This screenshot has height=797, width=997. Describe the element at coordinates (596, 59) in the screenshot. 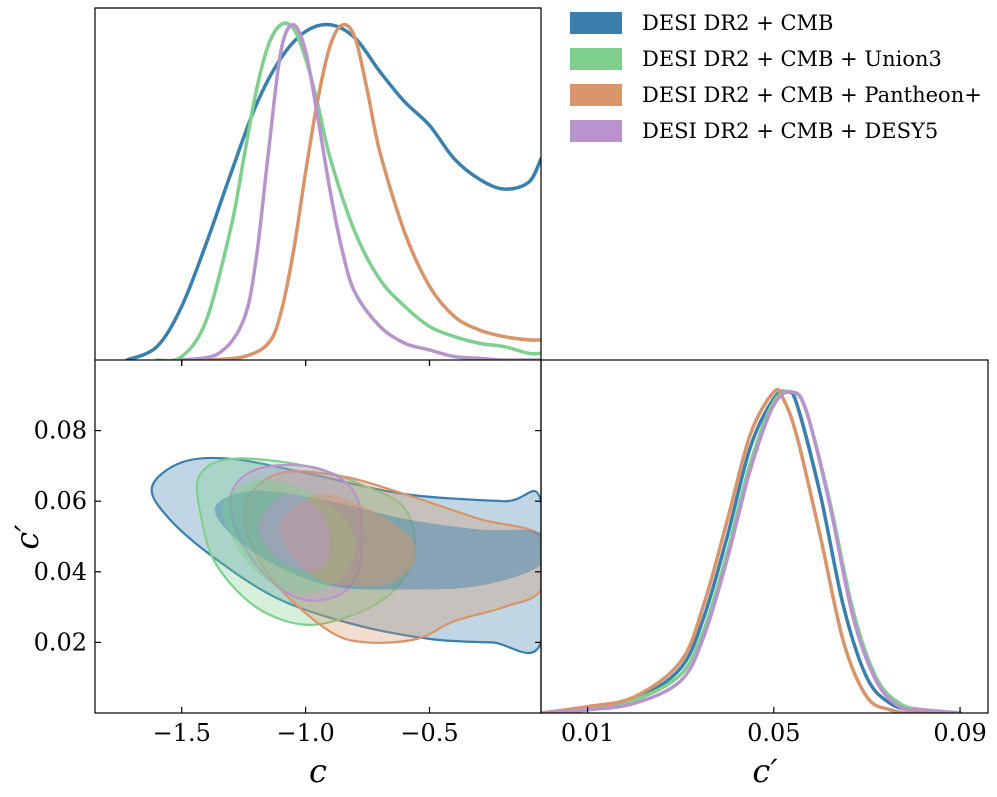

I see `legend-swatch-desi-dr2-cmb-union3` at that location.